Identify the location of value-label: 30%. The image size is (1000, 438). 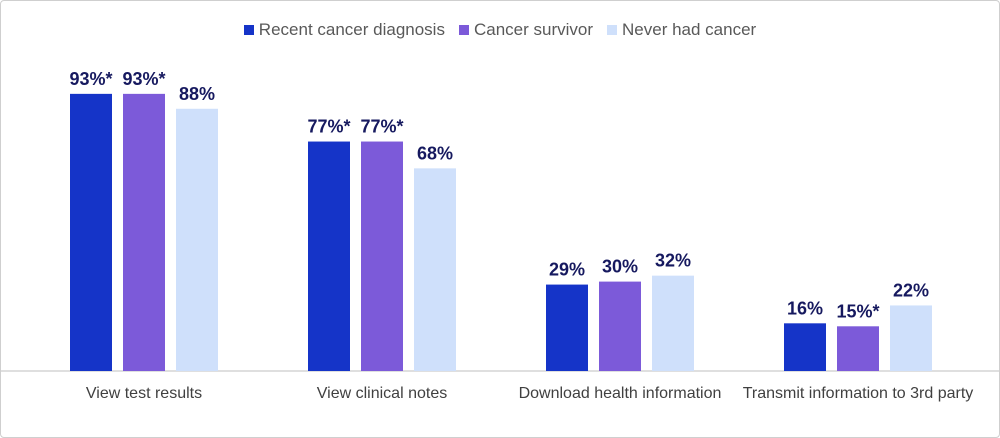
(620, 267).